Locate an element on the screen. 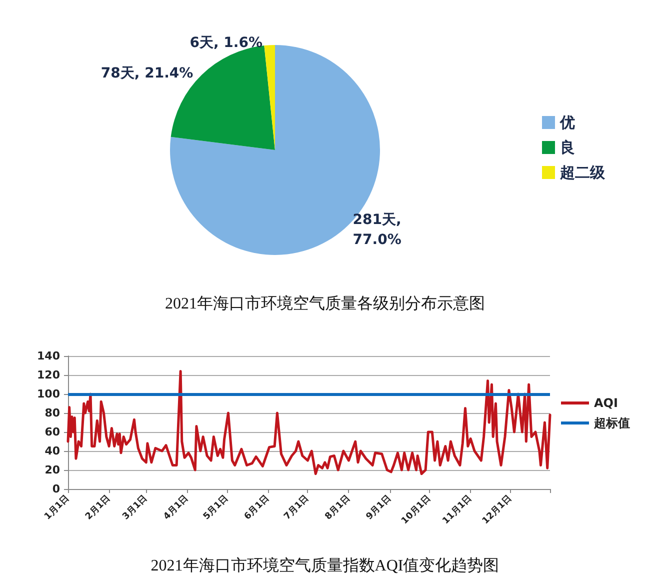 Image resolution: width=650 pixels, height=583 pixels. legend-label: 优 is located at coordinates (567, 123).